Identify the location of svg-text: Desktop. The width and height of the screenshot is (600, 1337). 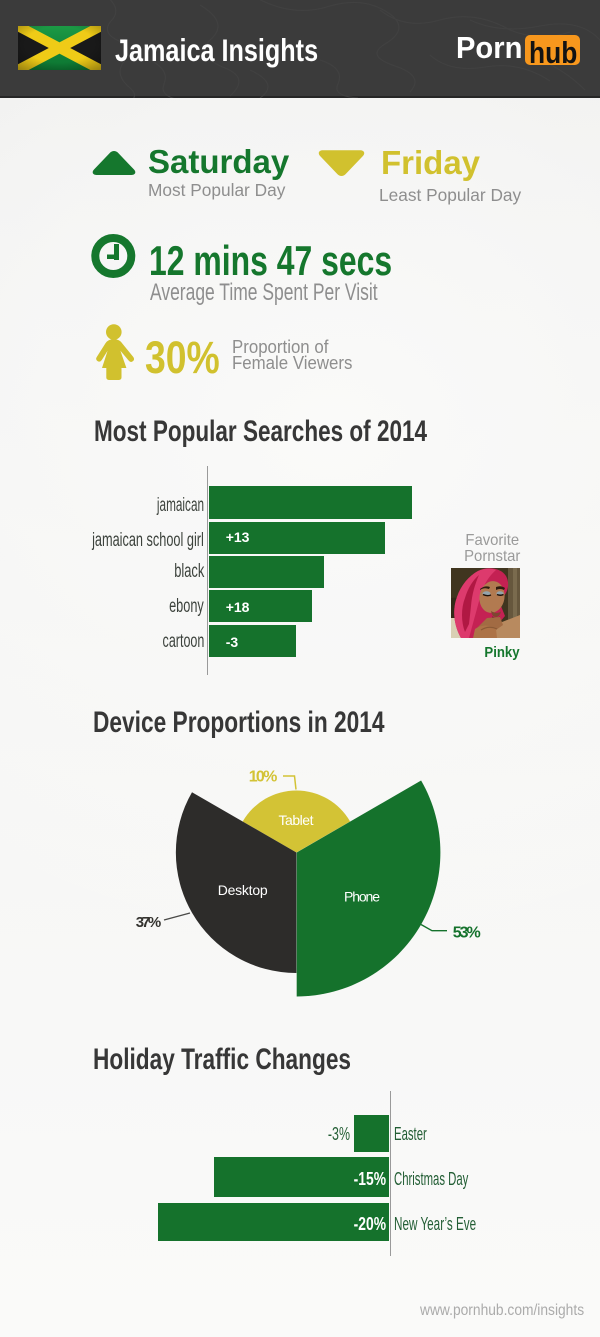
(243, 890).